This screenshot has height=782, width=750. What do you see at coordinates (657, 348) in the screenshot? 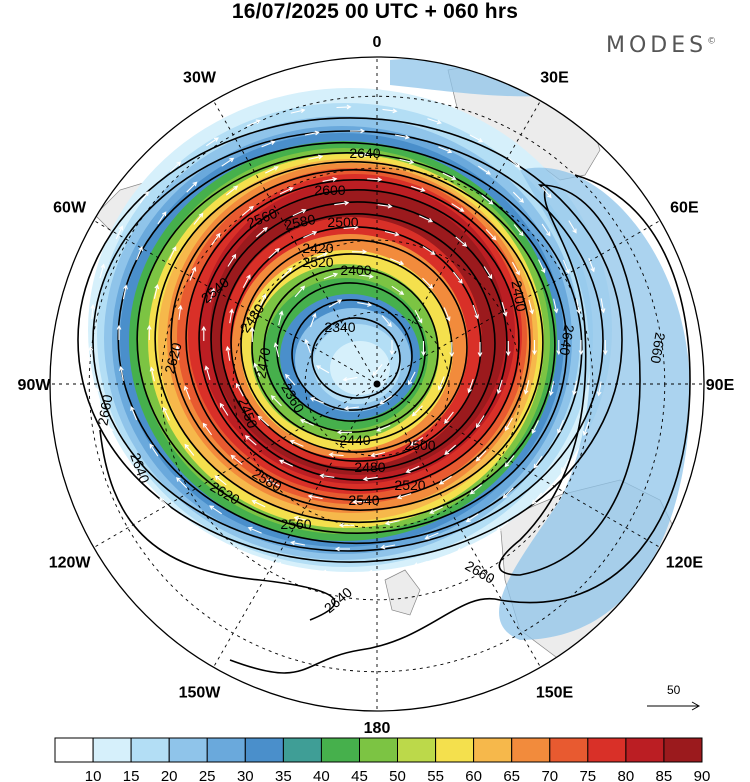
I see `contour-label-text: 2660` at bounding box center [657, 348].